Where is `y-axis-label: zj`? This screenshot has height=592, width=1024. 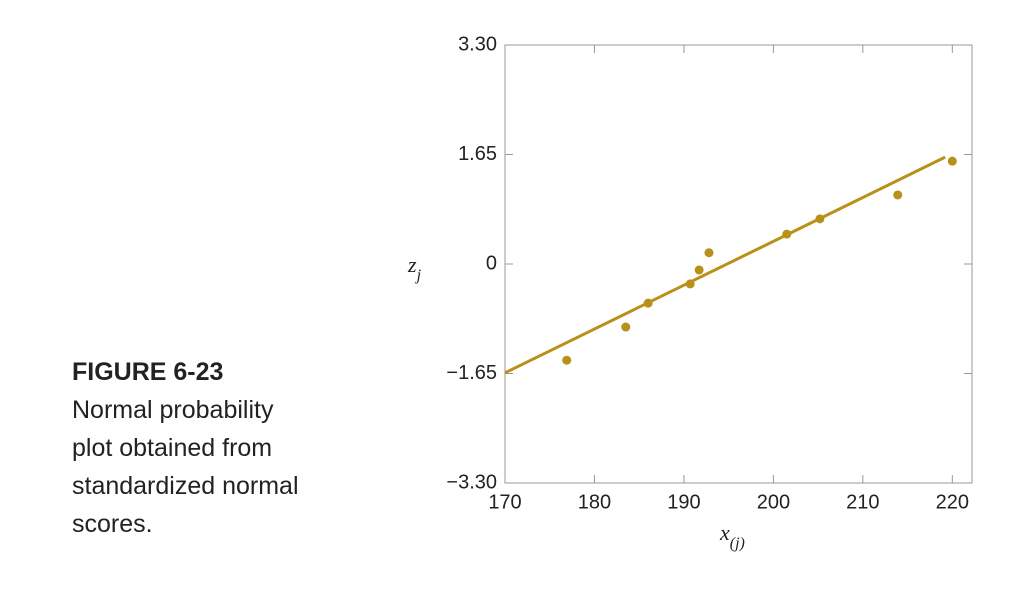 y-axis-label: zj is located at coordinates (414, 268).